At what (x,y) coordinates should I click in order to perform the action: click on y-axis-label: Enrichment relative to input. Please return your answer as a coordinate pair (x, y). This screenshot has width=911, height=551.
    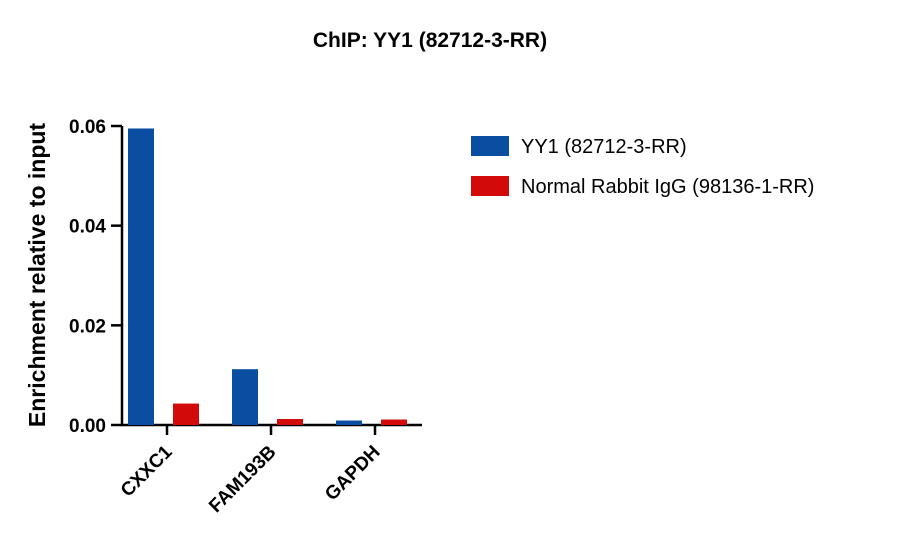
    Looking at the image, I should click on (37, 275).